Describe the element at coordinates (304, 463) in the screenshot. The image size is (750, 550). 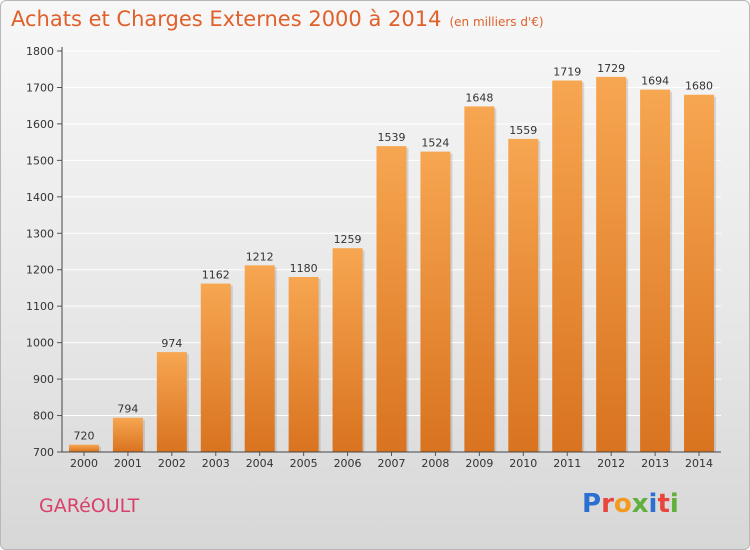
I see `x-tick-label: 2005` at that location.